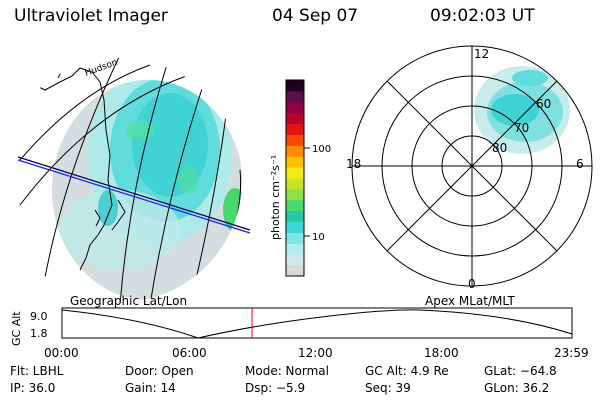  What do you see at coordinates (543, 104) in the screenshot?
I see `mlat-label-60: 60` at bounding box center [543, 104].